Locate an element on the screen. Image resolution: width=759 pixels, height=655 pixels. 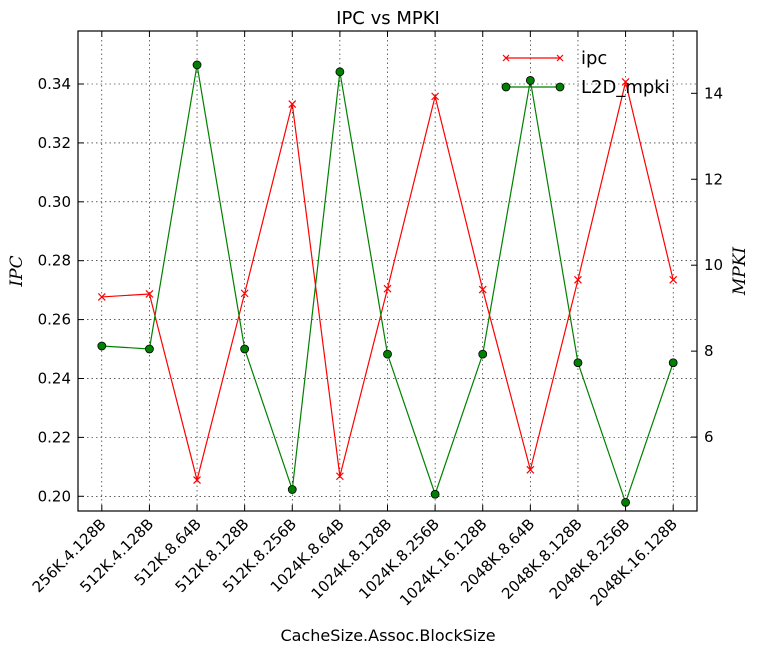
legend-entry-ipc: ipc is located at coordinates (554, 58).